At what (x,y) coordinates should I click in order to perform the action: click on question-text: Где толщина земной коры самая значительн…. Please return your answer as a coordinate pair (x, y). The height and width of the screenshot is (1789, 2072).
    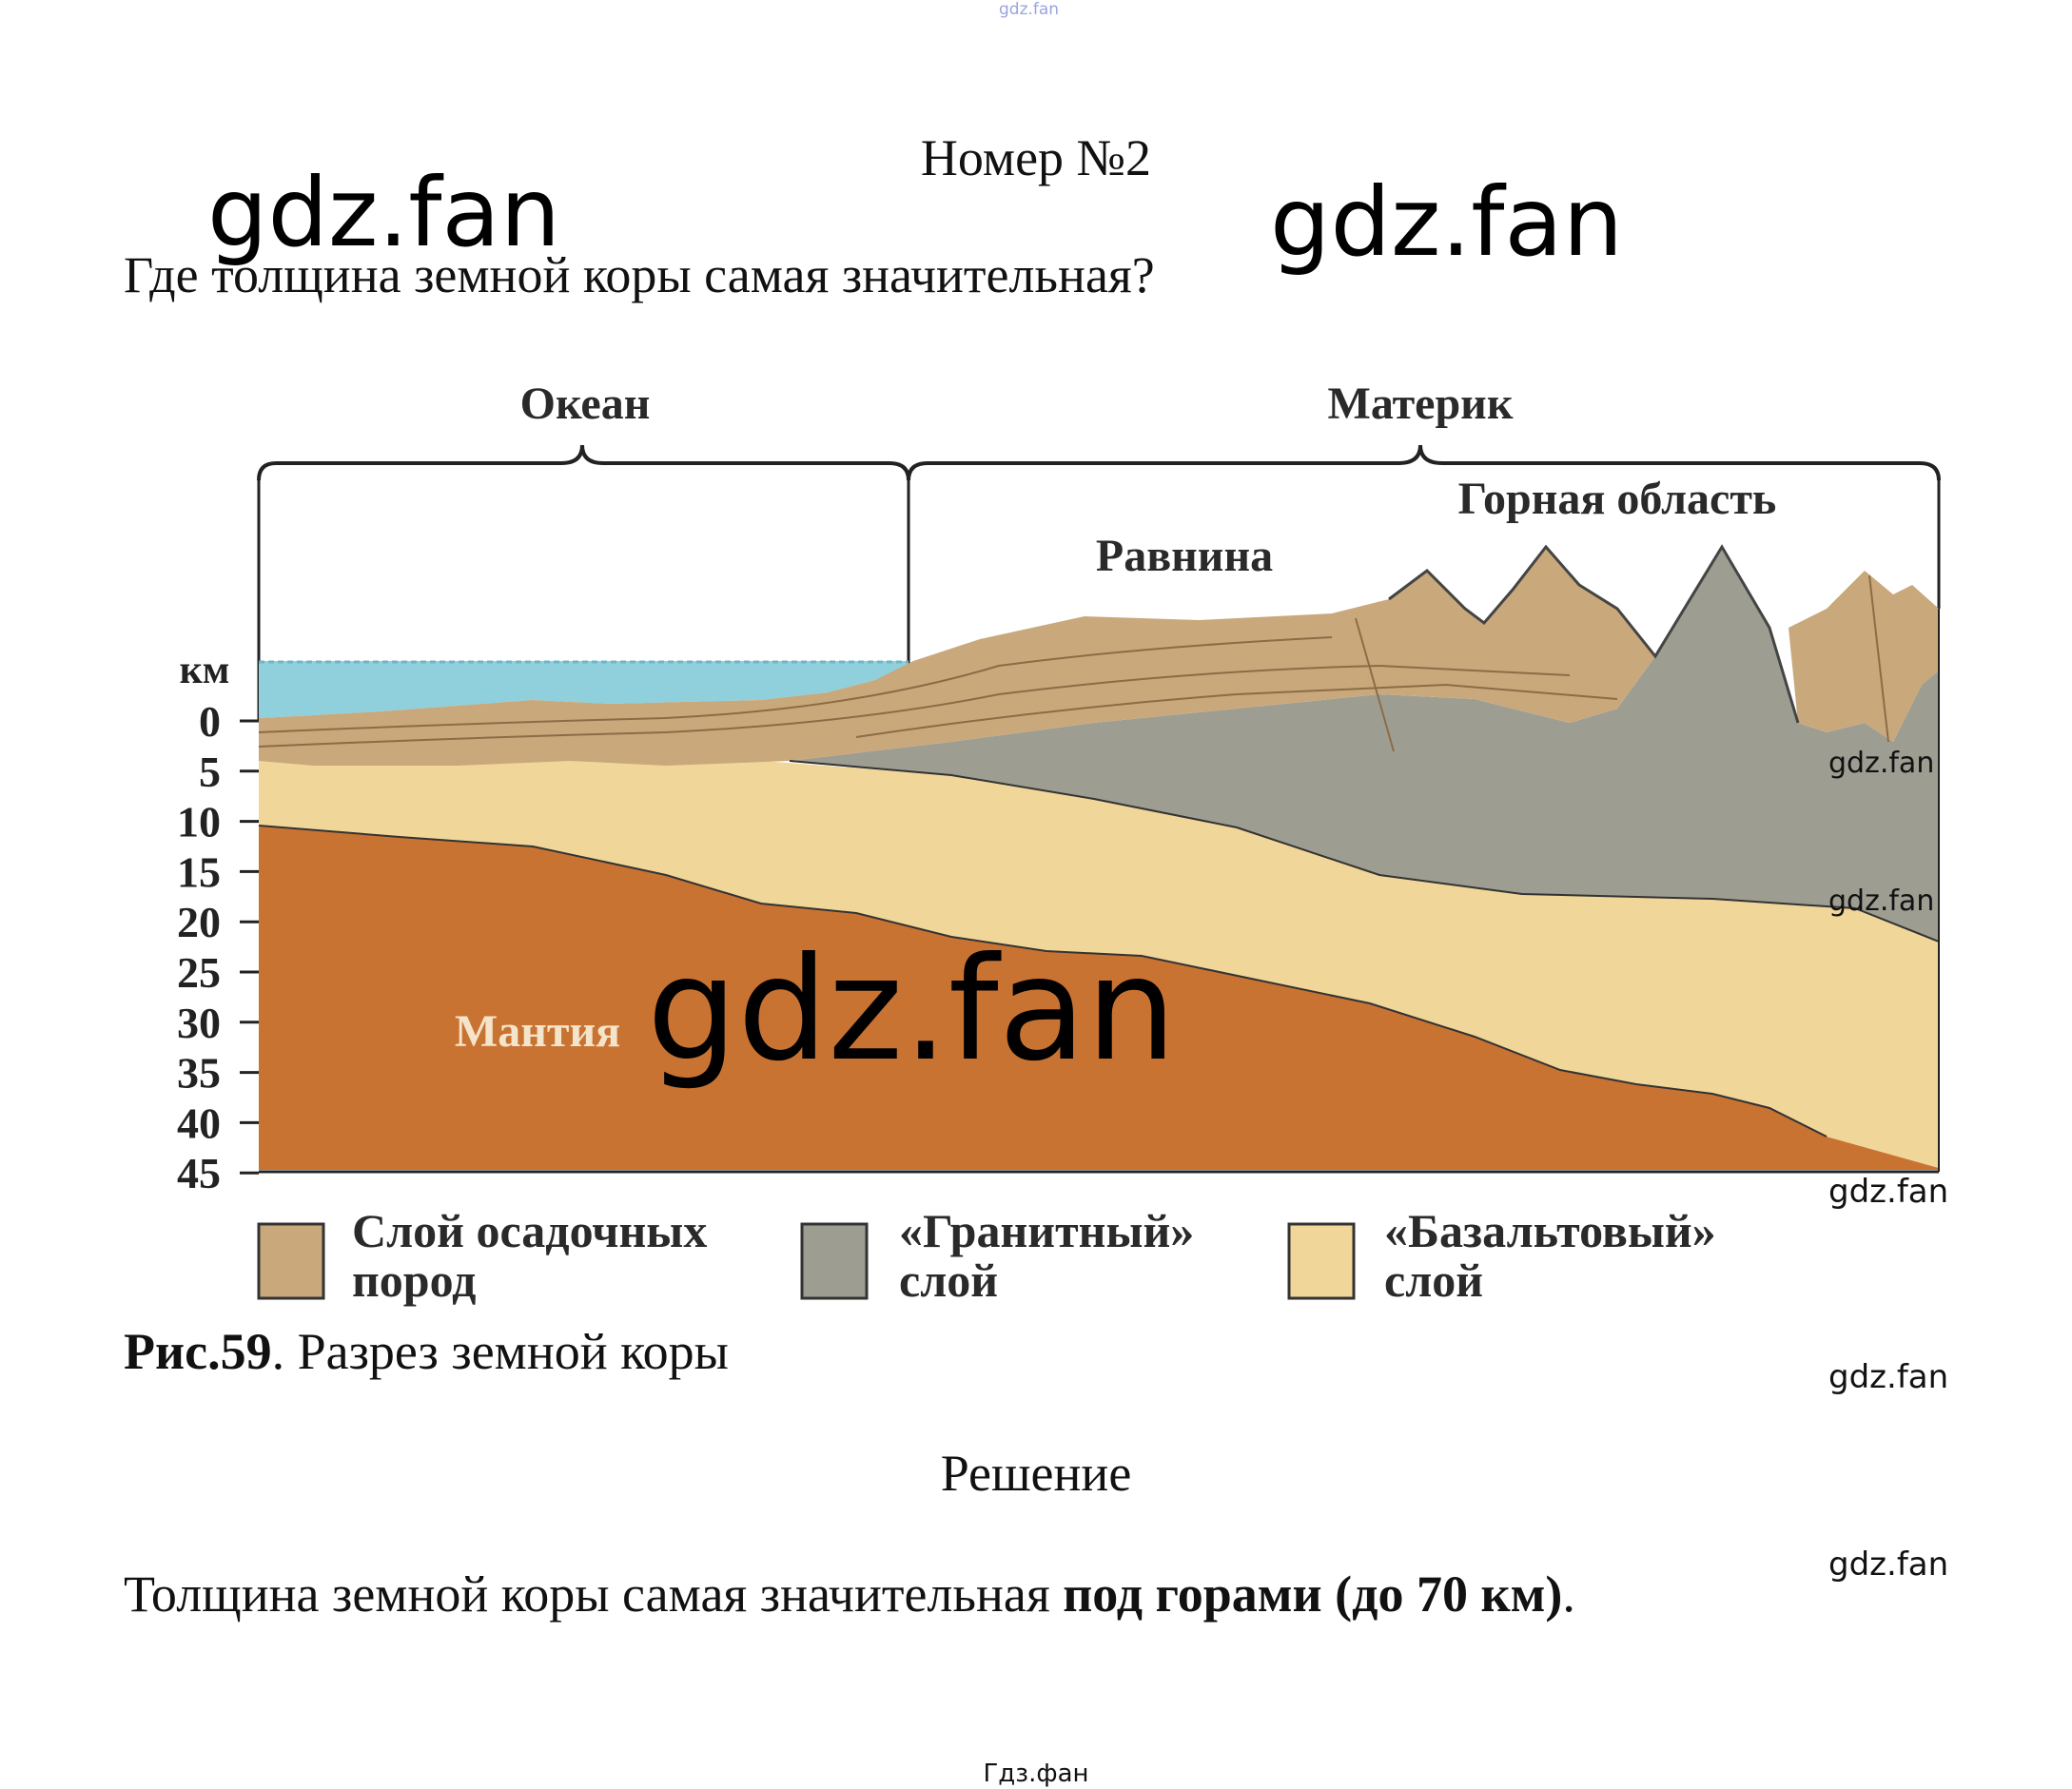
    Looking at the image, I should click on (639, 274).